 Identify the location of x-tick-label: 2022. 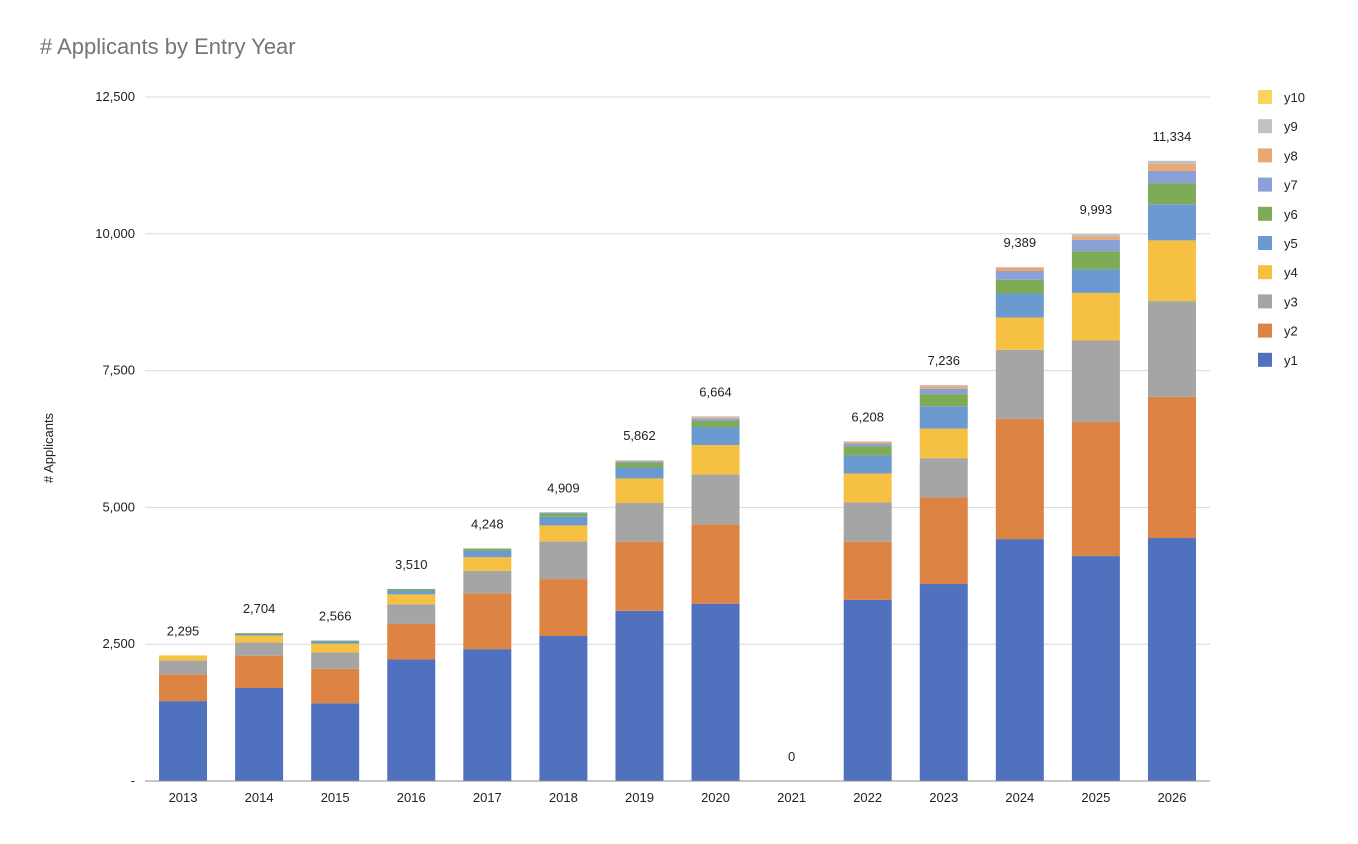
(867, 797).